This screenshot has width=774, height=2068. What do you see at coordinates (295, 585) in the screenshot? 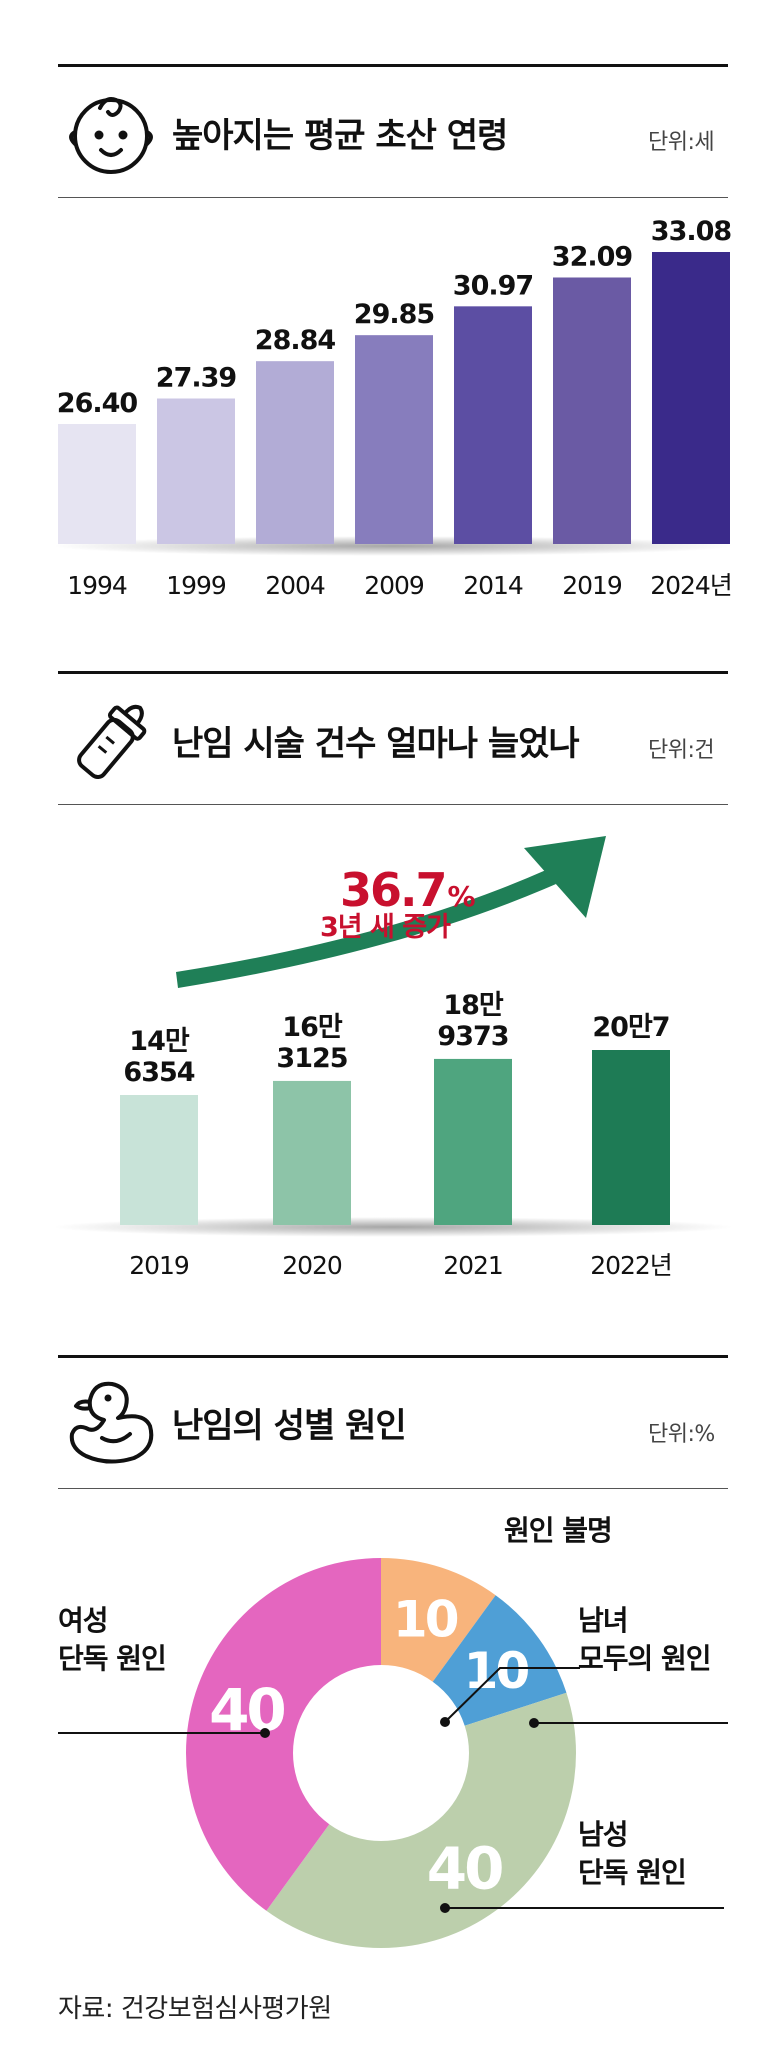
I see `chart1-category-label: 2004` at bounding box center [295, 585].